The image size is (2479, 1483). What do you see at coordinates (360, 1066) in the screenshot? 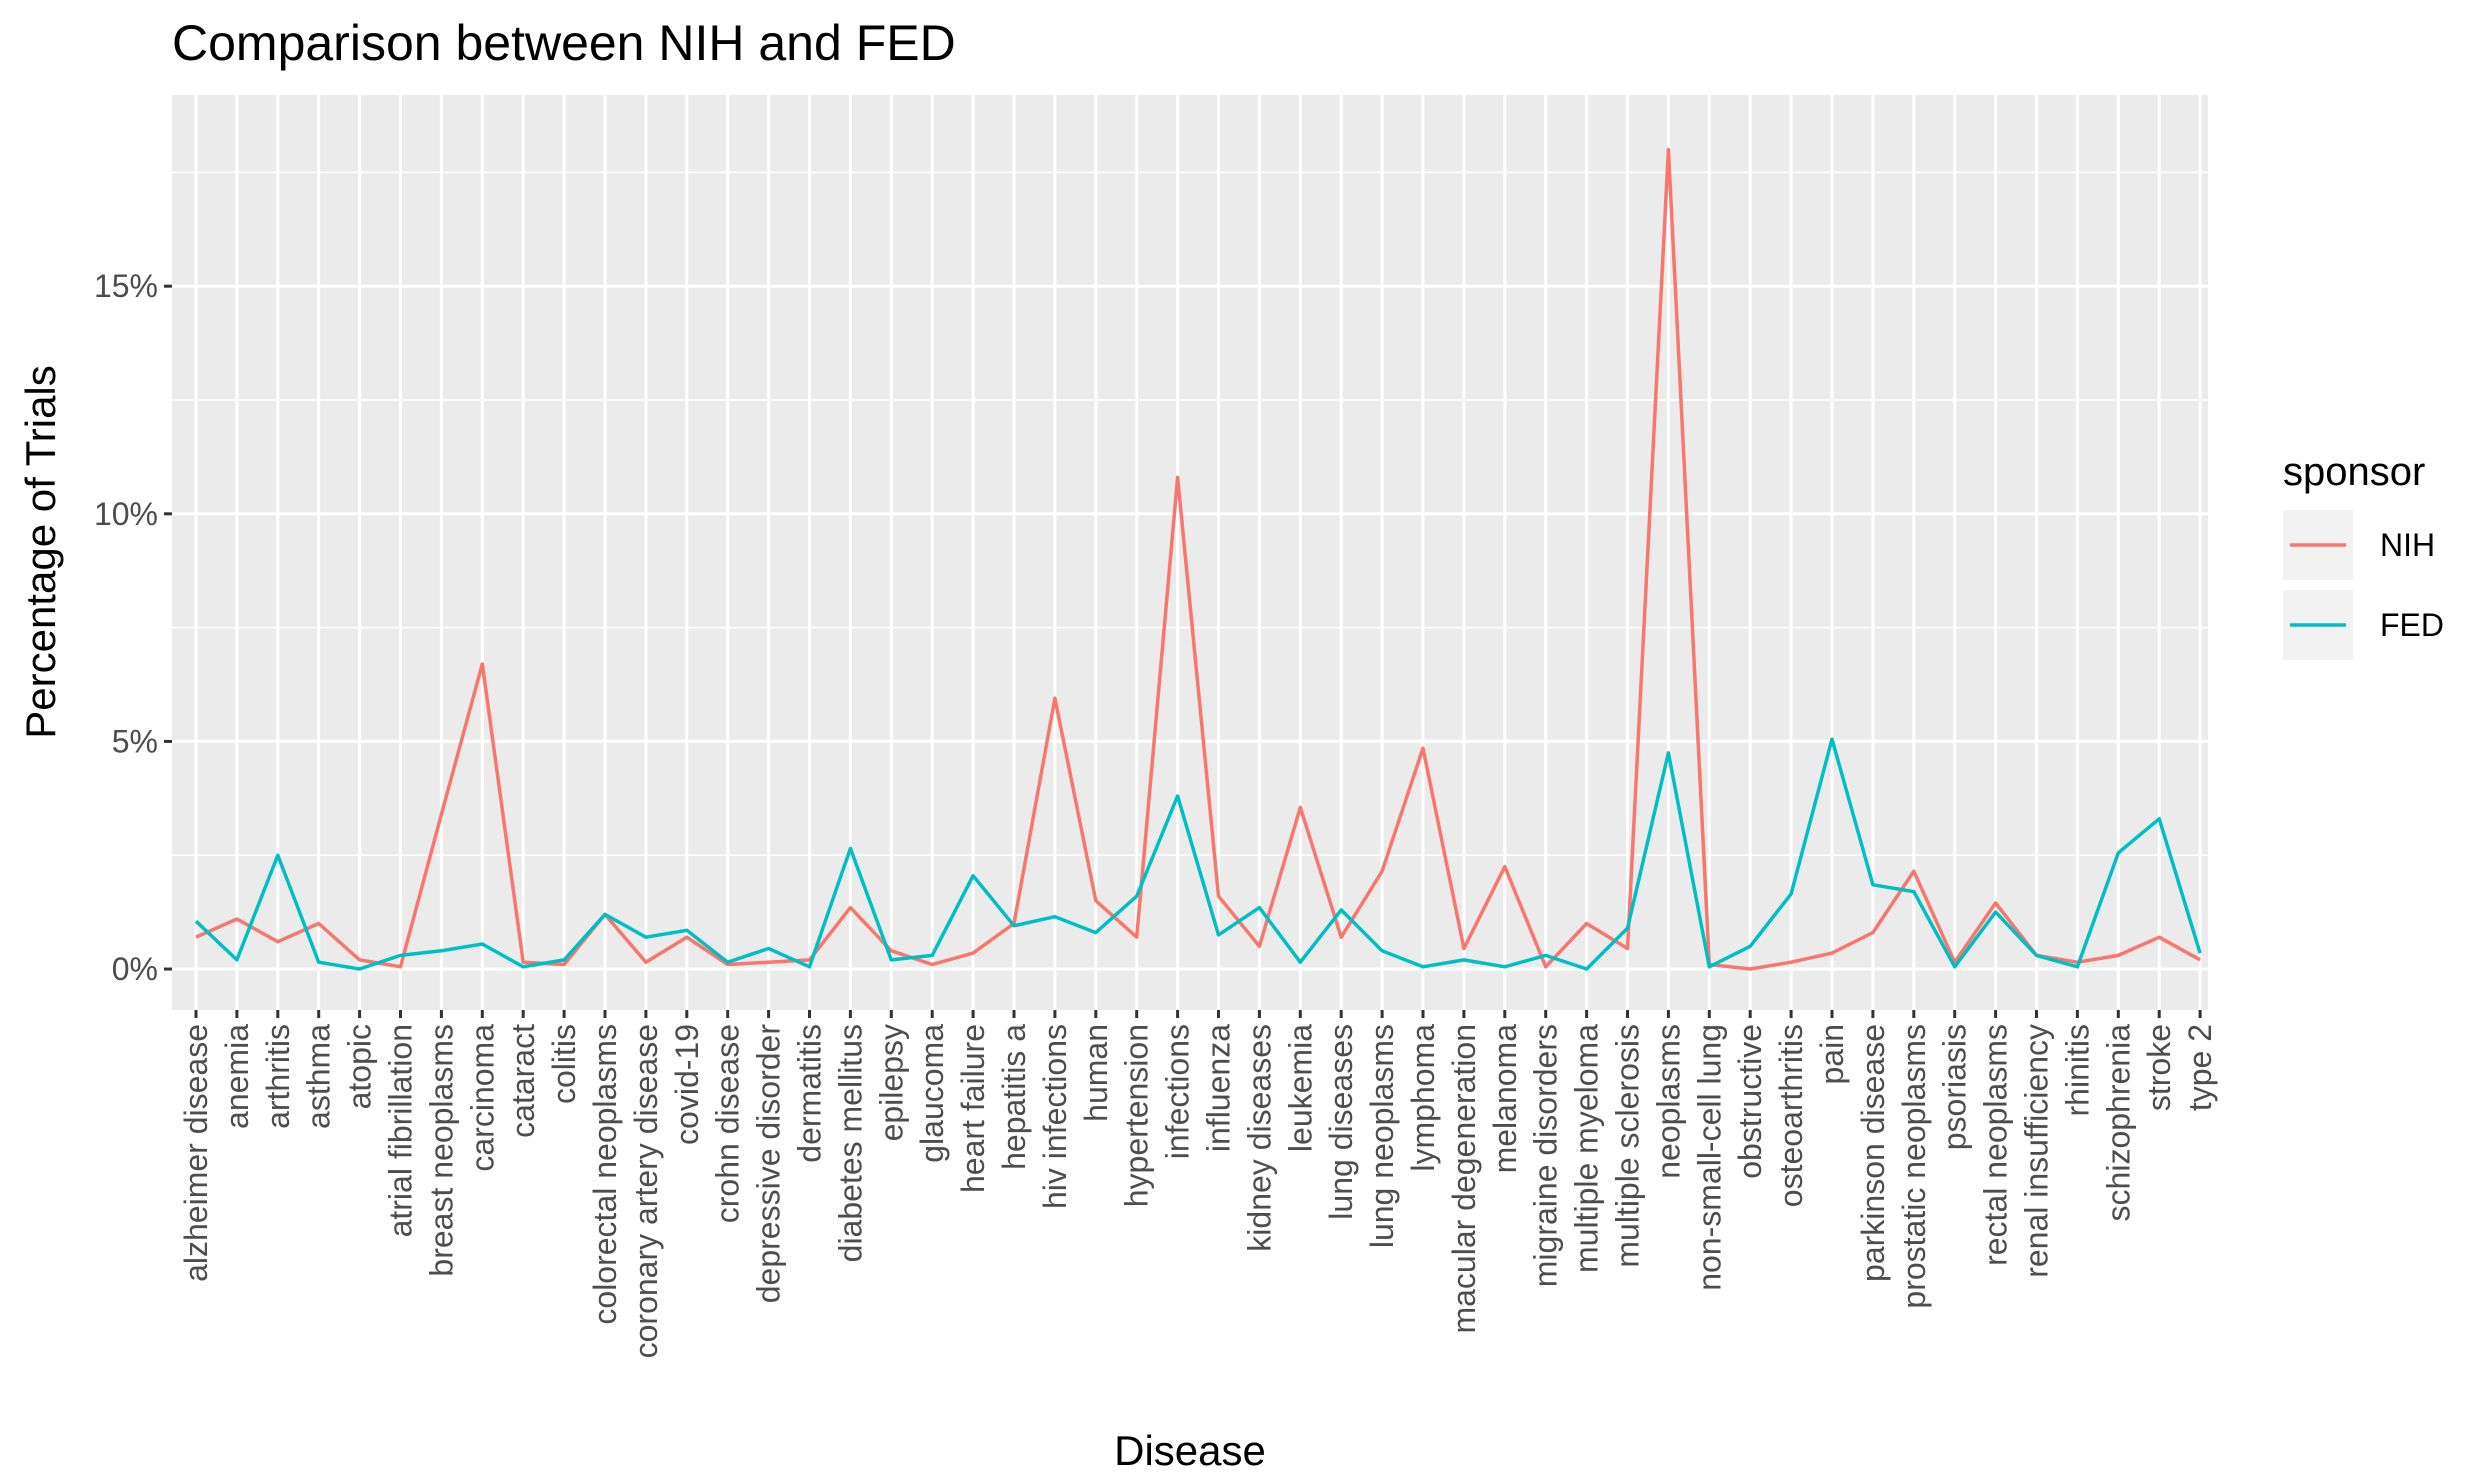
I see `x-tick-label: atopic` at bounding box center [360, 1066].